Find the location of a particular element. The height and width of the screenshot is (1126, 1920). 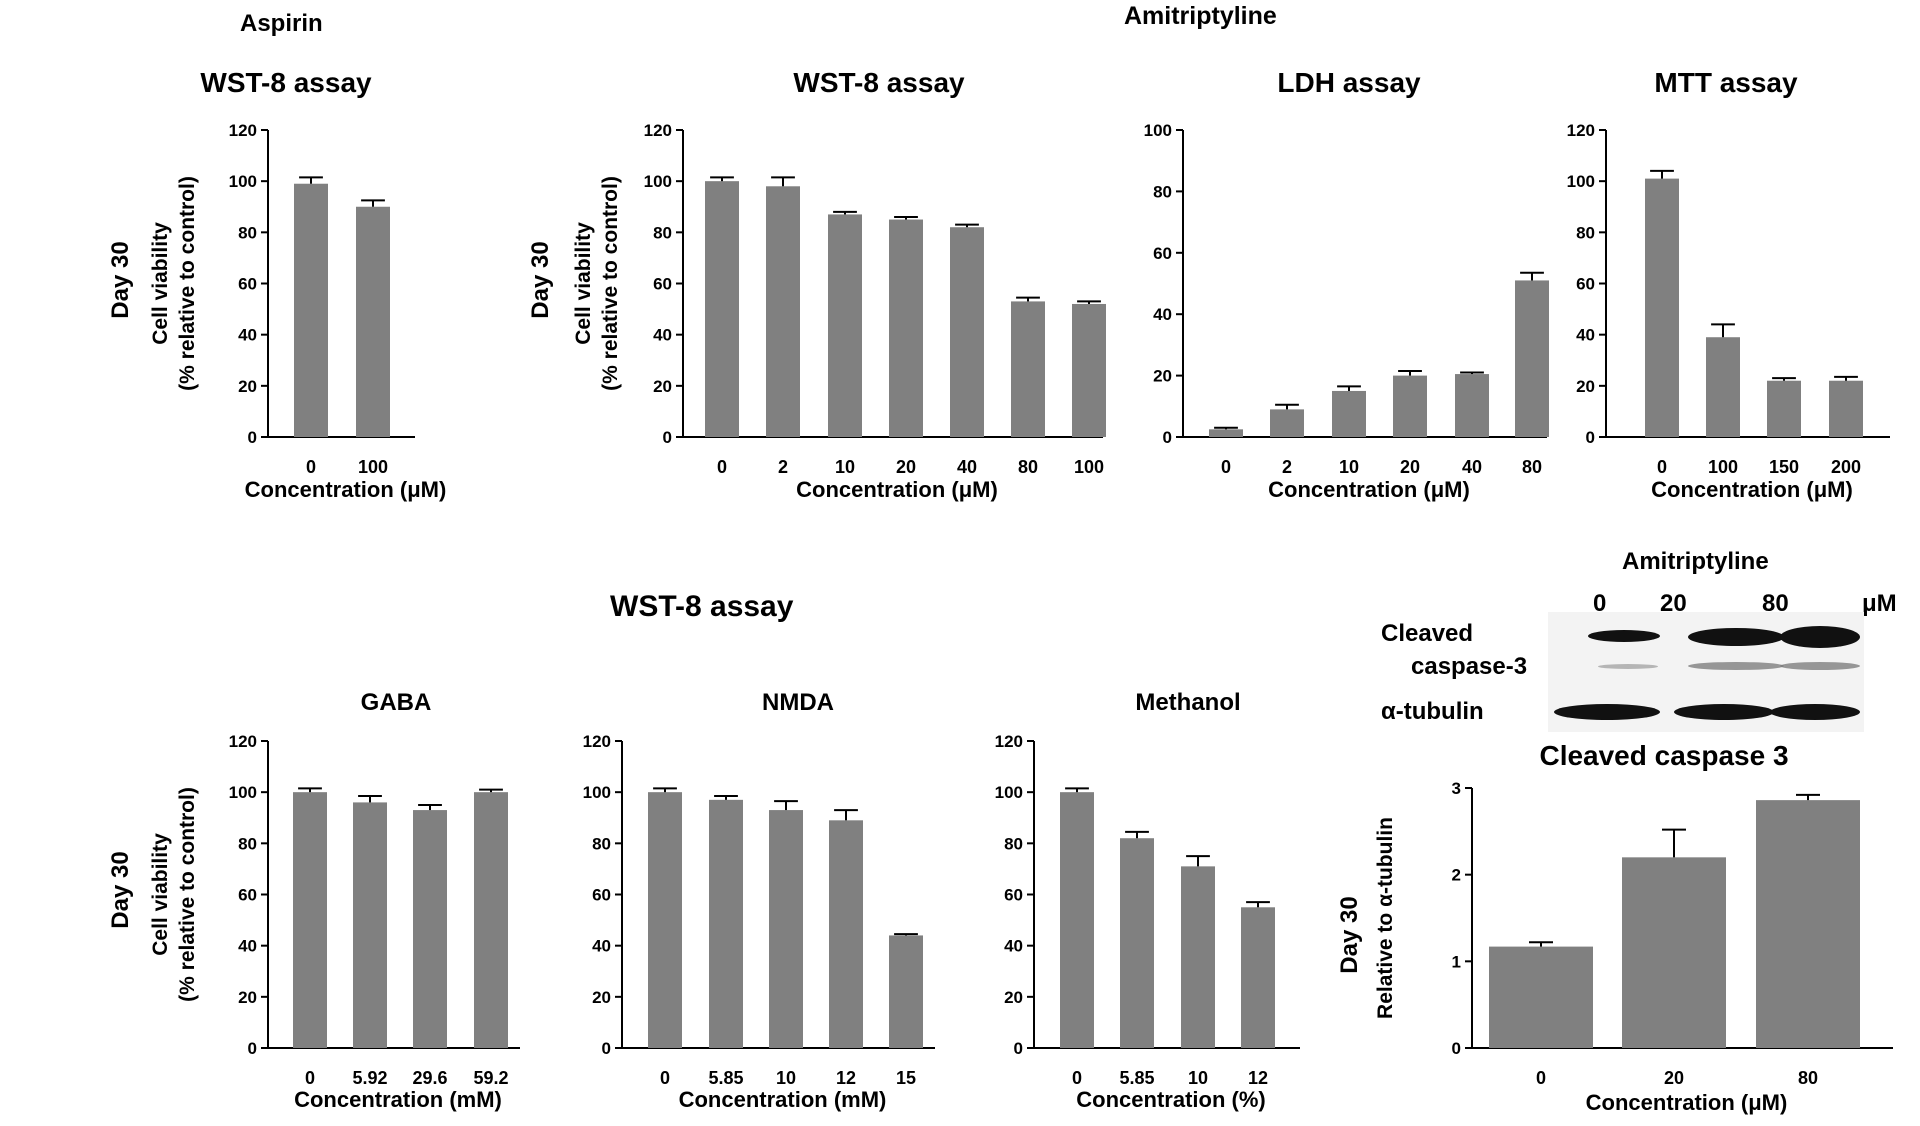

chart-title: LDH assay is located at coordinates (1349, 82).